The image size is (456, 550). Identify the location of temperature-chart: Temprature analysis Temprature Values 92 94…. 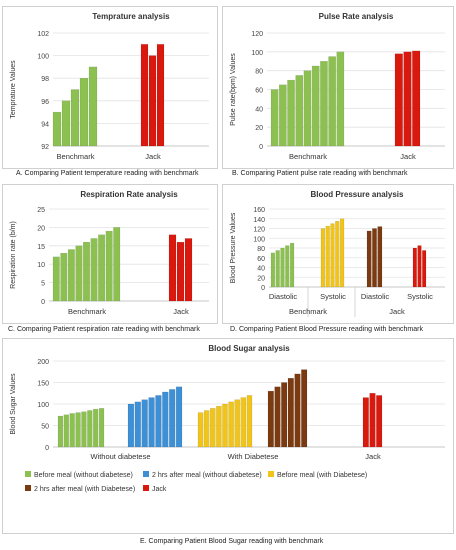
(109, 86).